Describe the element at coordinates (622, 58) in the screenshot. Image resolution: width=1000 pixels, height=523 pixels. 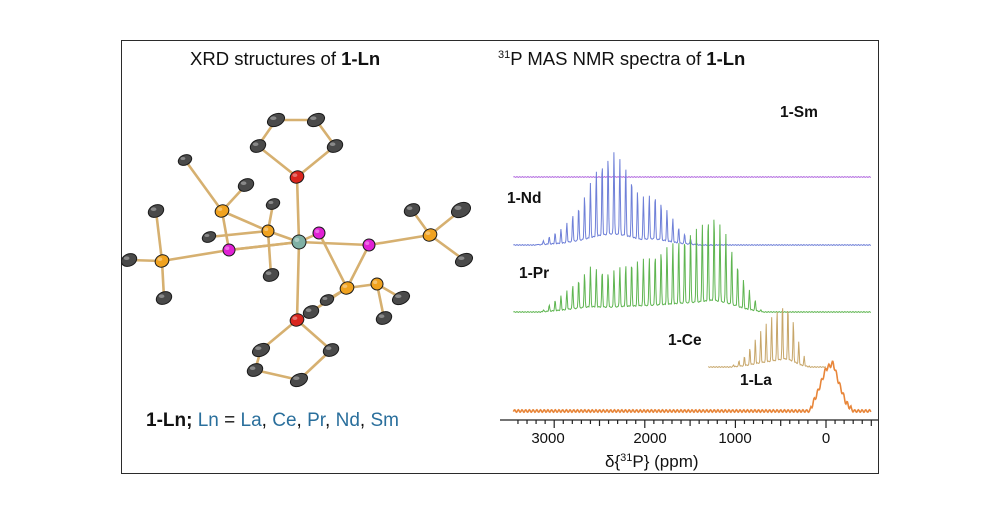
I see `nmr-panel-title: 31P MAS NMR spectra of 1-Ln` at that location.